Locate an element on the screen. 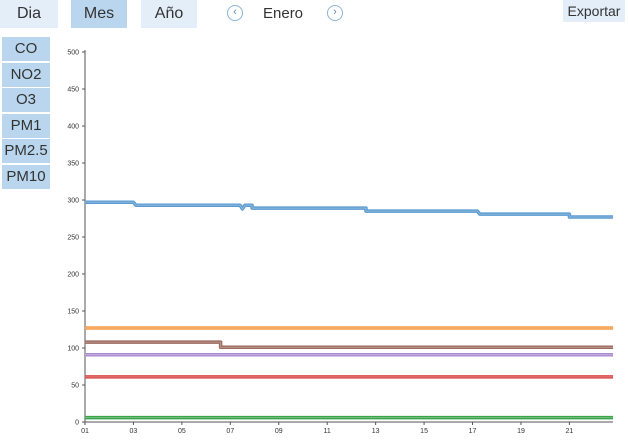 The height and width of the screenshot is (443, 628). y-tick-label: 450 is located at coordinates (73, 90).